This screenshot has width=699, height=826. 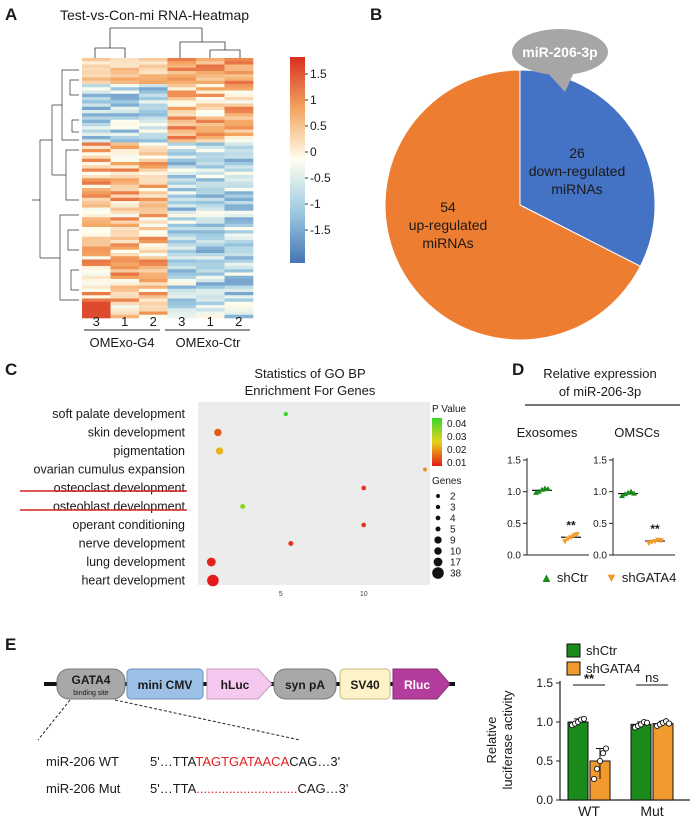 What do you see at coordinates (11, 14) in the screenshot?
I see `panel-a-label: A` at bounding box center [11, 14].